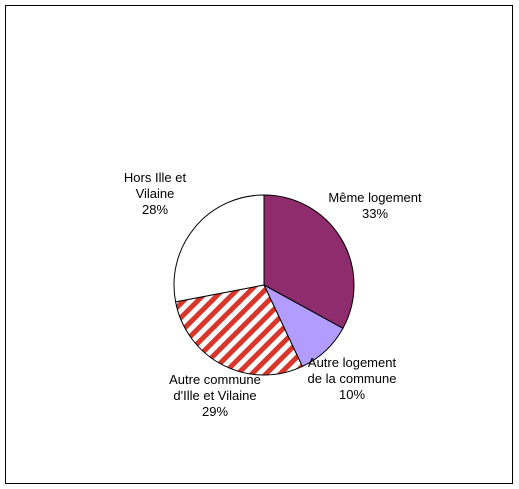  I want to click on slice-value-label: 28%, so click(155, 209).